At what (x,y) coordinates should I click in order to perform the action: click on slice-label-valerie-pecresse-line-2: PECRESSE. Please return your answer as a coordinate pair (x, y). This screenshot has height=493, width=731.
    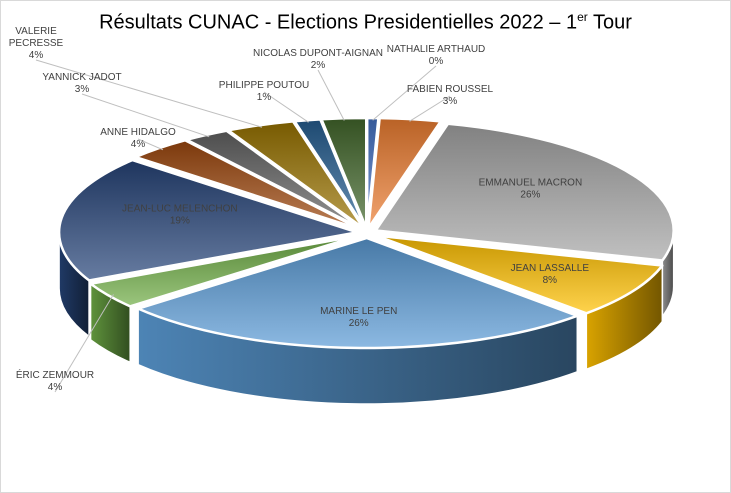
    Looking at the image, I should click on (36, 43).